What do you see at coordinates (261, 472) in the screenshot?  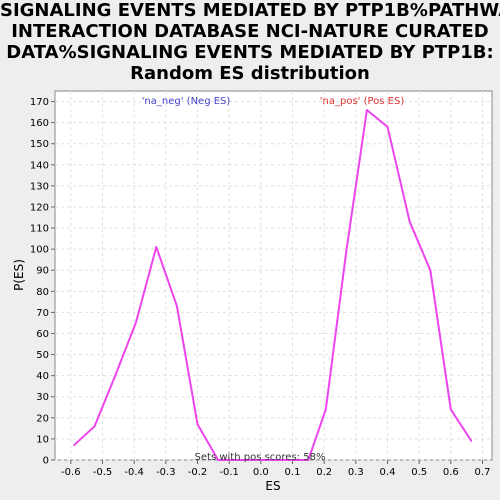 I see `x-tick-label: 0.0` at bounding box center [261, 472].